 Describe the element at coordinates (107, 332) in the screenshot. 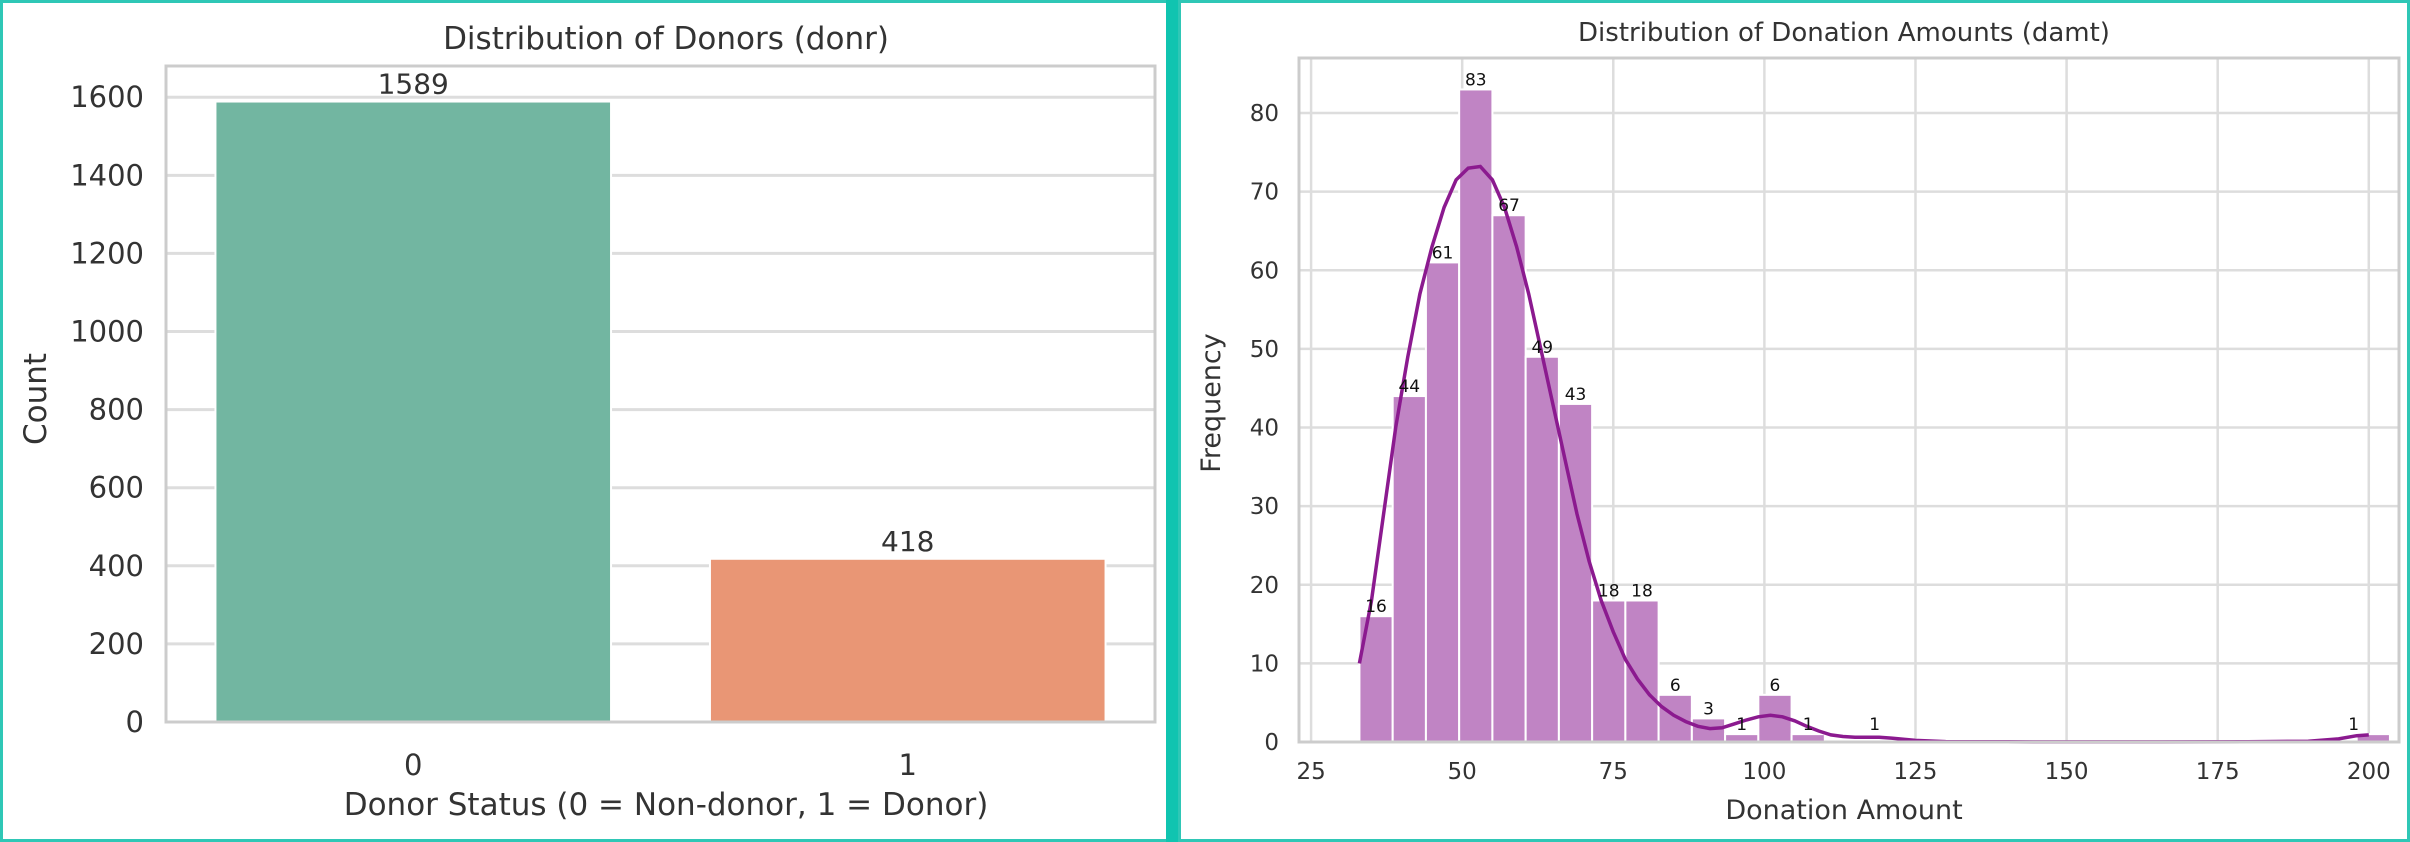

I see `y-tick-label: 1000` at that location.